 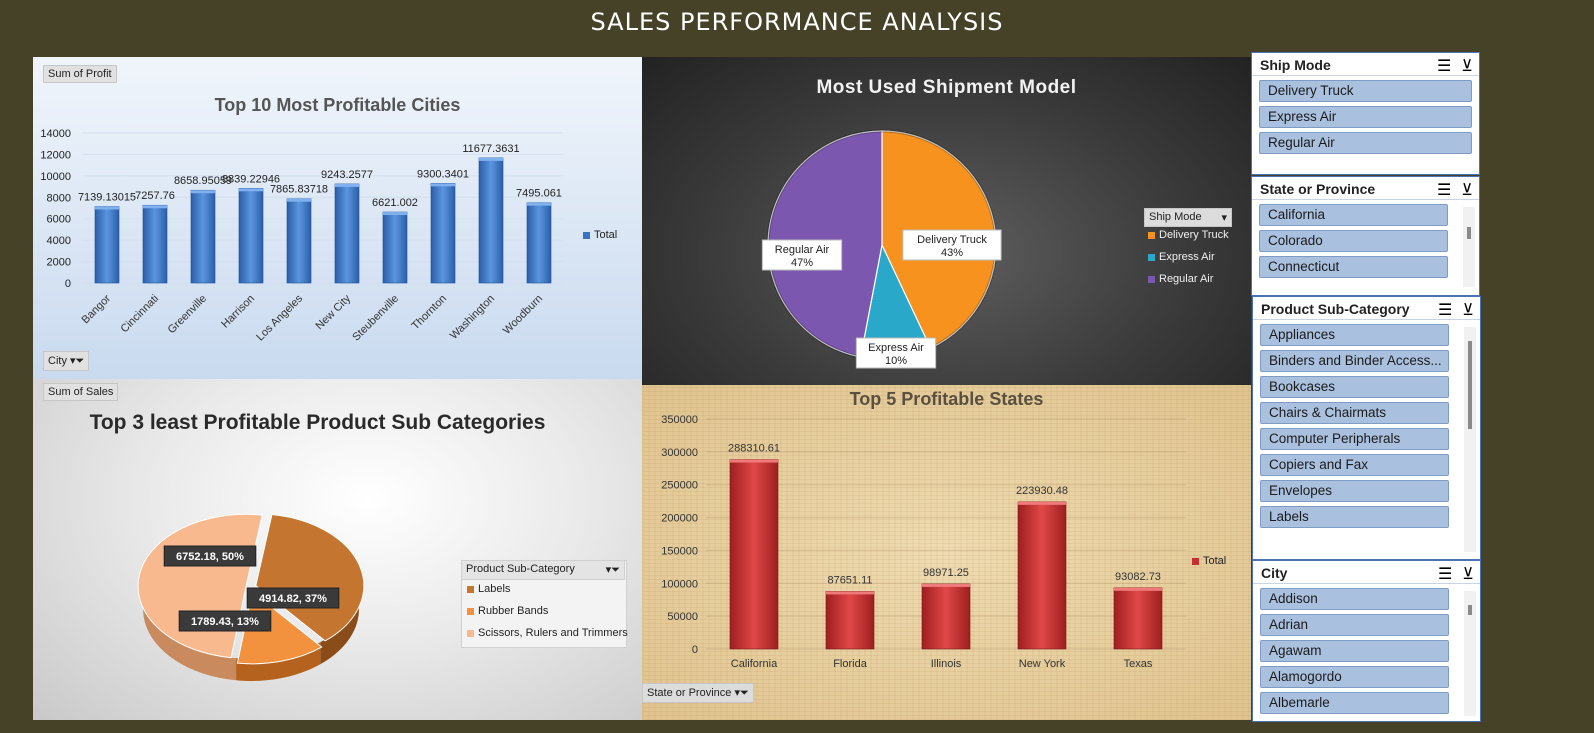 I want to click on slicer-item: Addison, so click(x=1354, y=599).